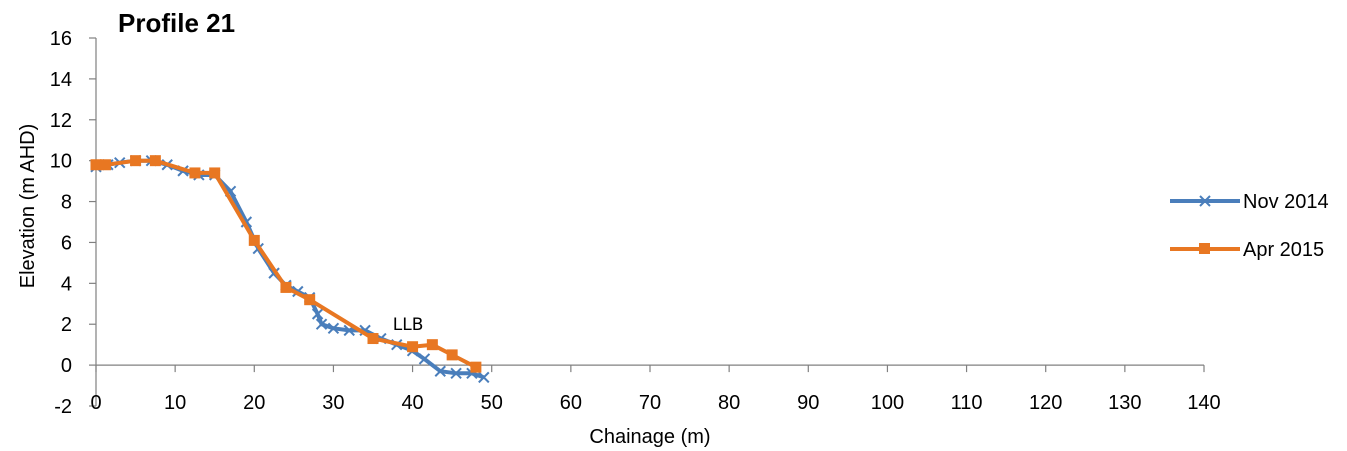 The height and width of the screenshot is (451, 1347). Describe the element at coordinates (66, 366) in the screenshot. I see `y-tick-label: 0` at that location.